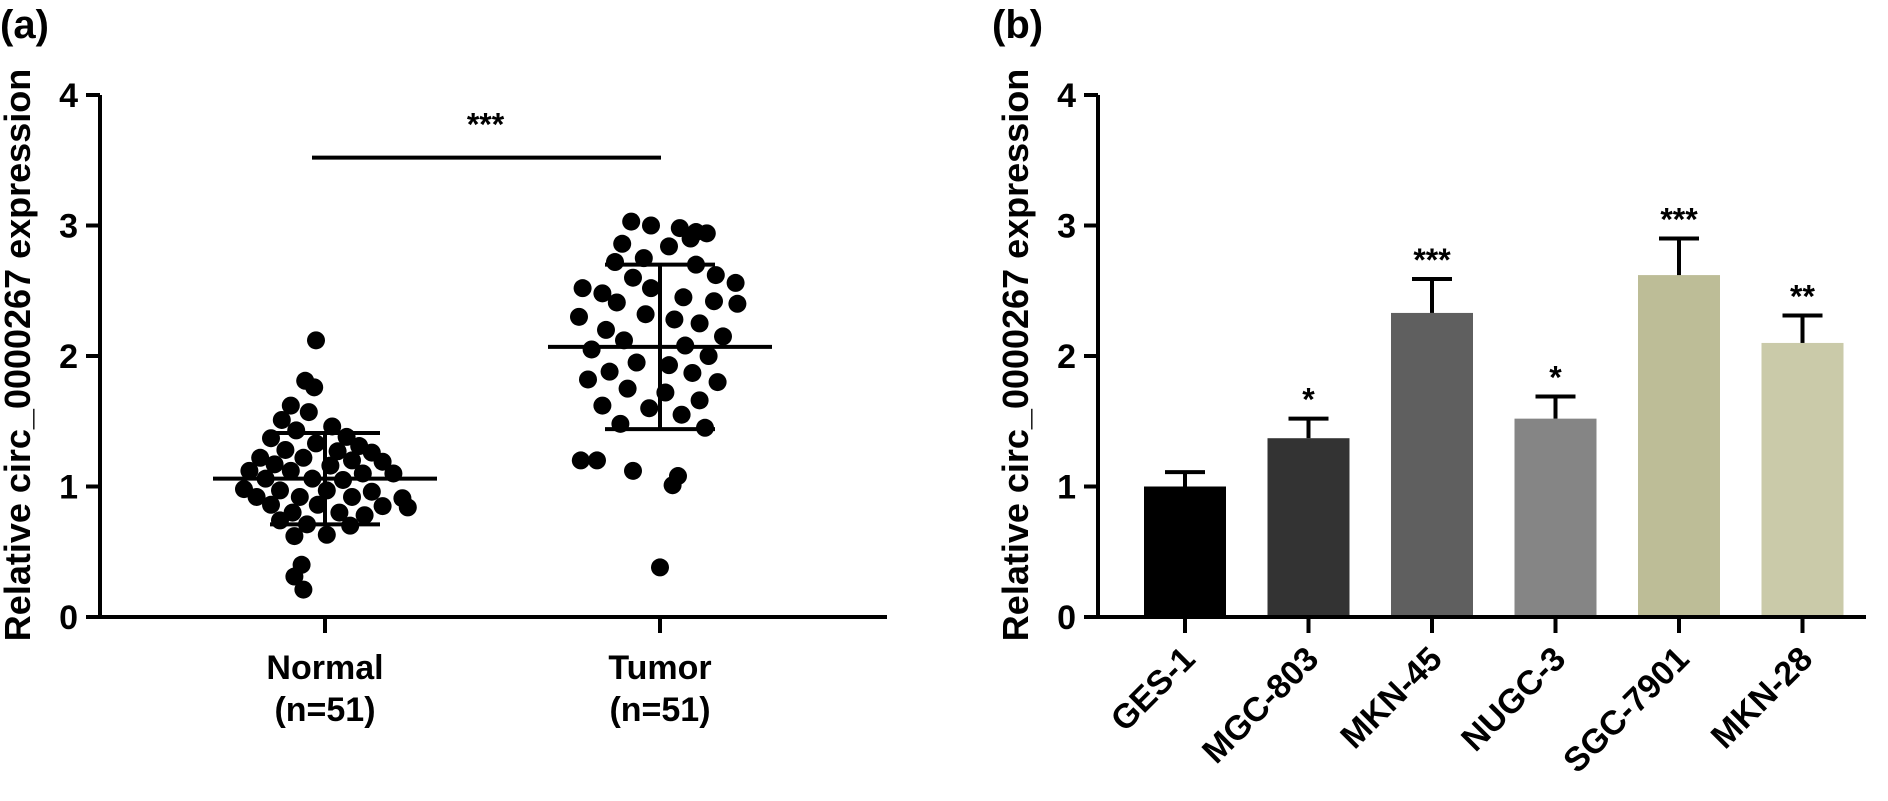 This screenshot has width=1888, height=801. What do you see at coordinates (1260, 705) in the screenshot?
I see `x-tick-label: MGC-803` at bounding box center [1260, 705].